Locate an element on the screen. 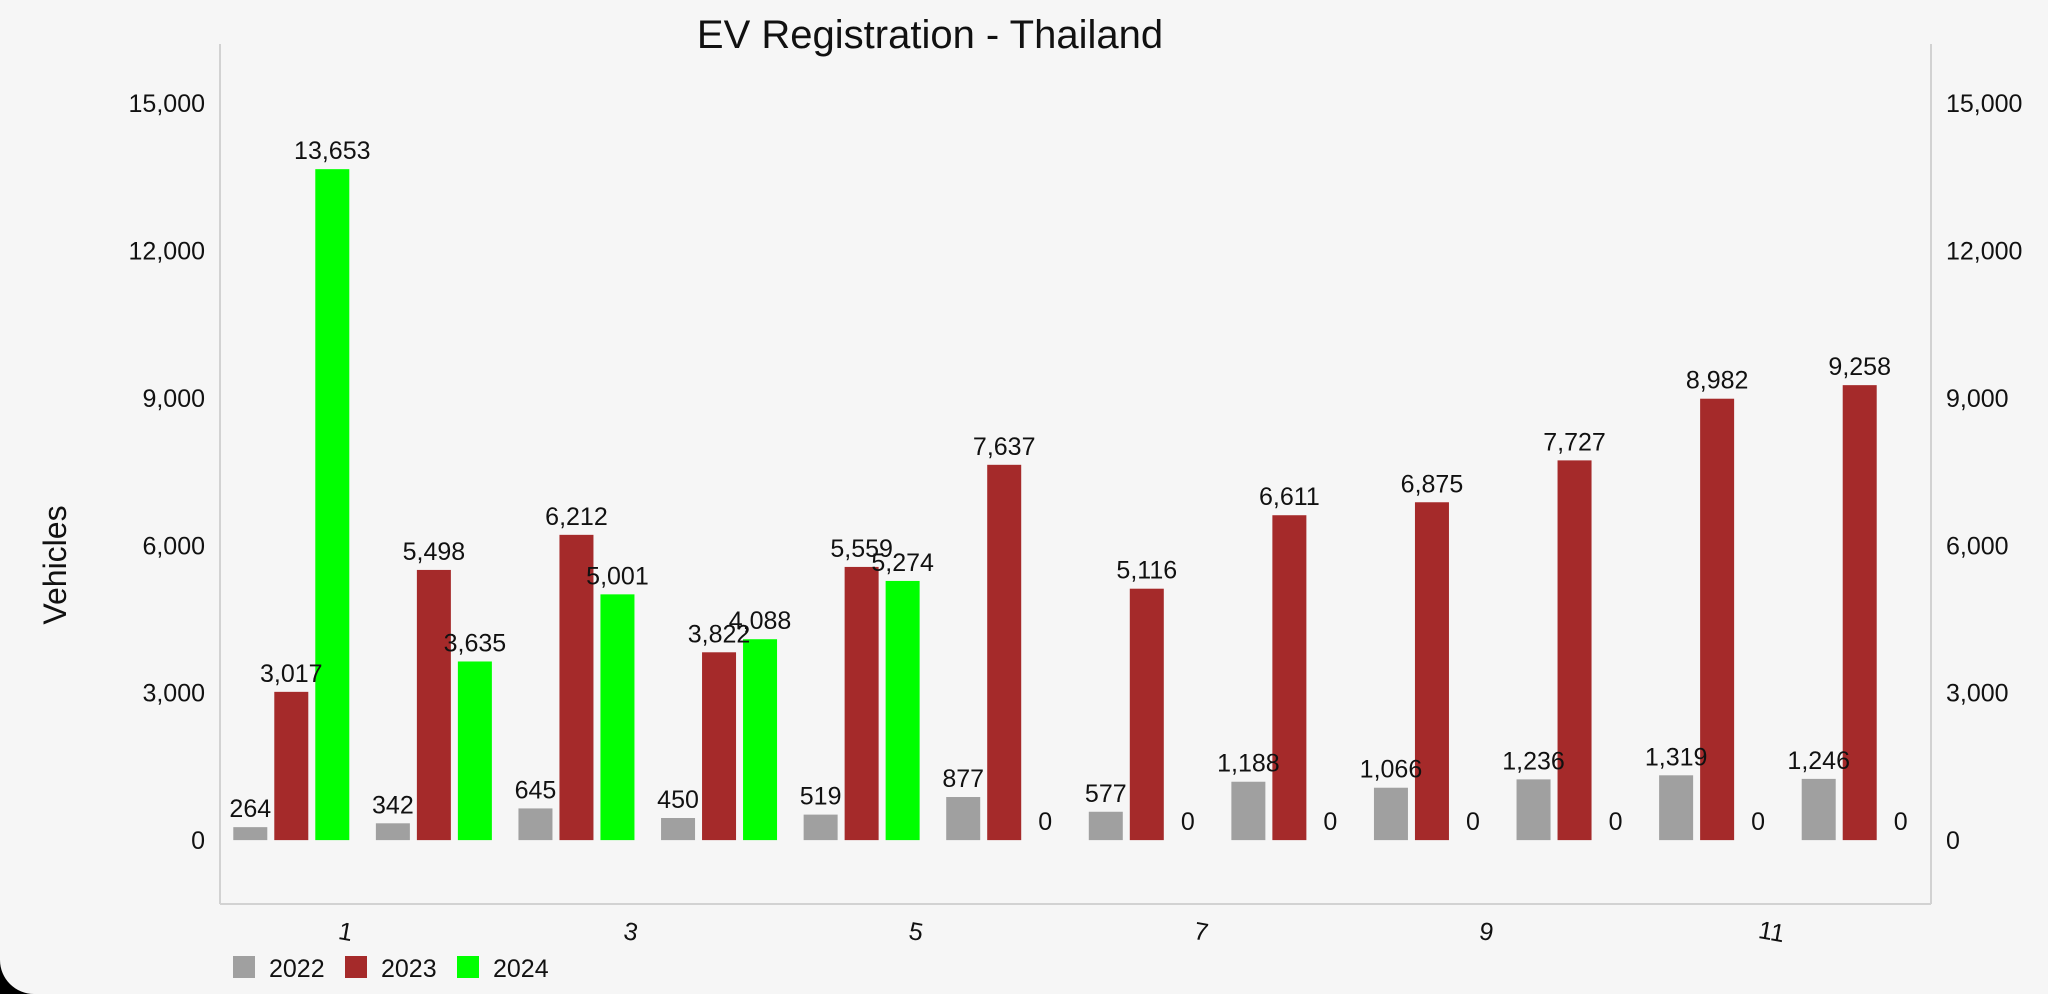 The image size is (2048, 994). data-label-2022-8: 1,188 is located at coordinates (1248, 764).